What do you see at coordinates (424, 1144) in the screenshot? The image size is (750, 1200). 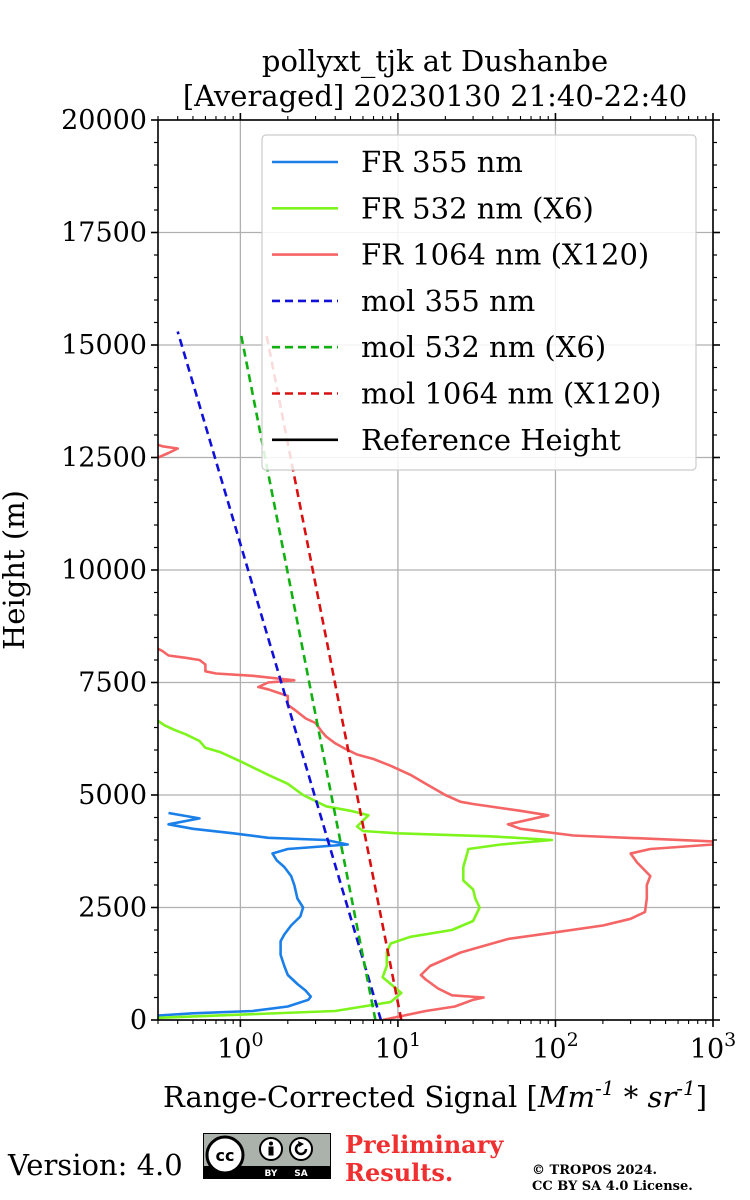 I see `preliminary-line1: Preliminary` at bounding box center [424, 1144].